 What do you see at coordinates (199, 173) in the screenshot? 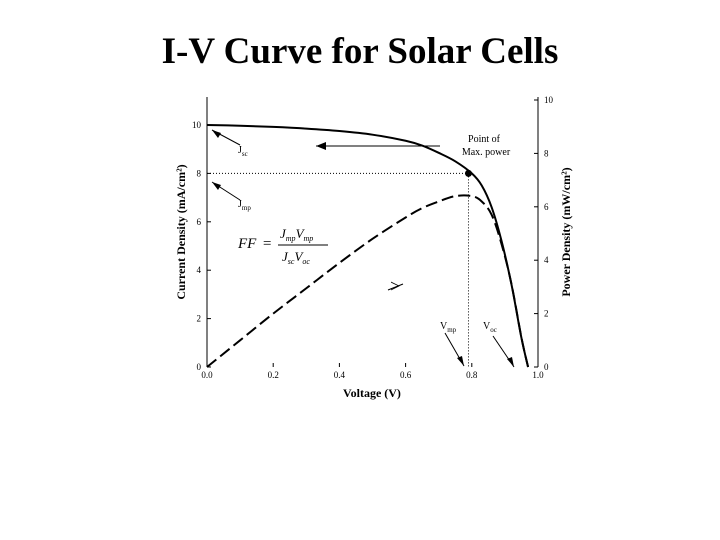
I see `y-left-tick-label: 8` at bounding box center [199, 173].